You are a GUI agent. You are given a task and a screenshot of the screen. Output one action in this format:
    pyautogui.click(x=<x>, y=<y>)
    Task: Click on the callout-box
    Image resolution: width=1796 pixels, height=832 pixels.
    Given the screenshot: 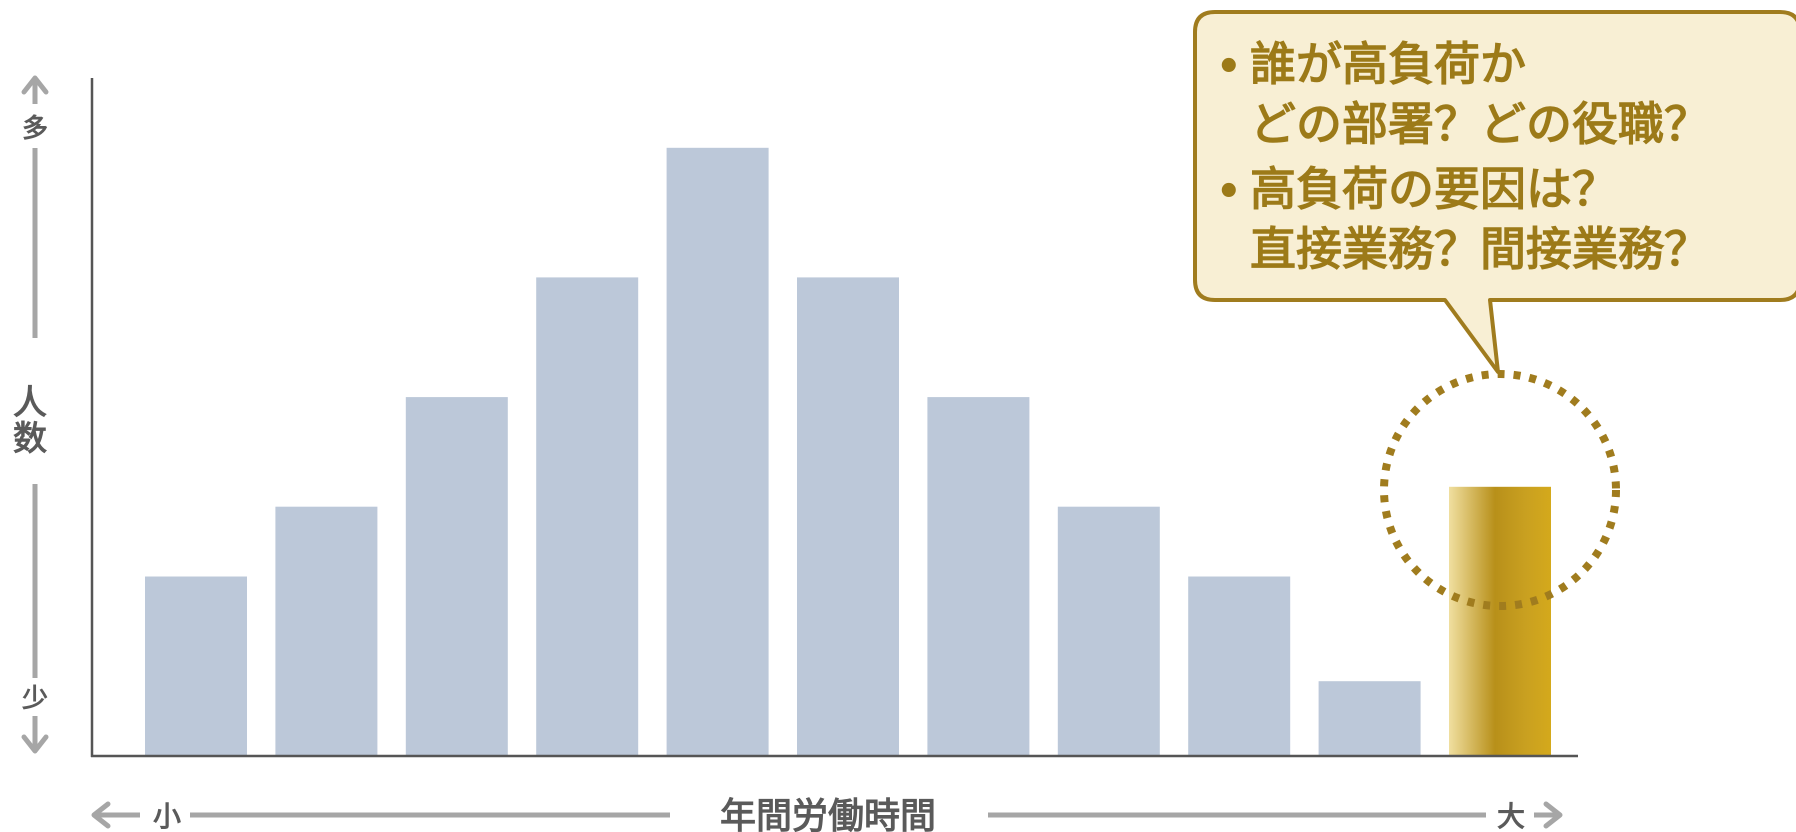 What is the action you would take?
    pyautogui.click(x=1494, y=192)
    